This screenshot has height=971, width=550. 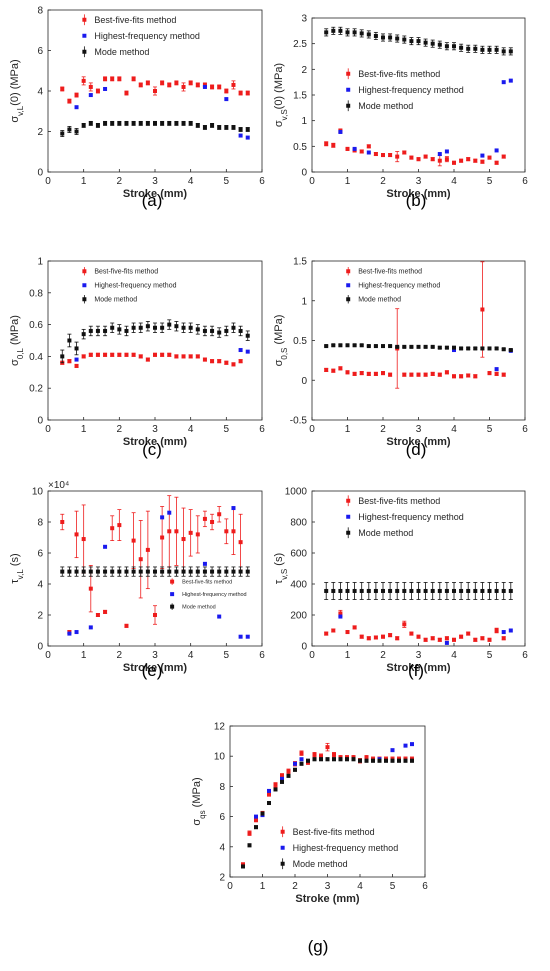 What do you see at coordinates (162, 355) in the screenshot?
I see `series-highest` at bounding box center [162, 355].